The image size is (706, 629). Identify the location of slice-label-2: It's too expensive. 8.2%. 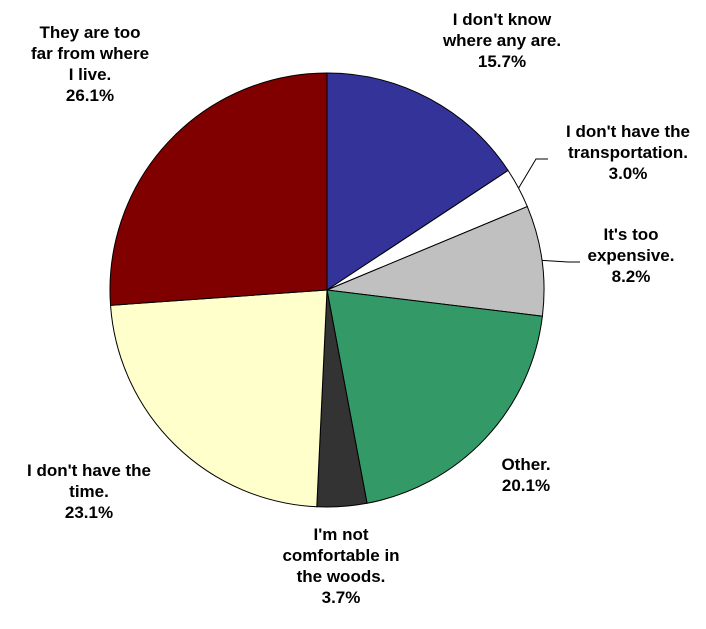
(631, 255).